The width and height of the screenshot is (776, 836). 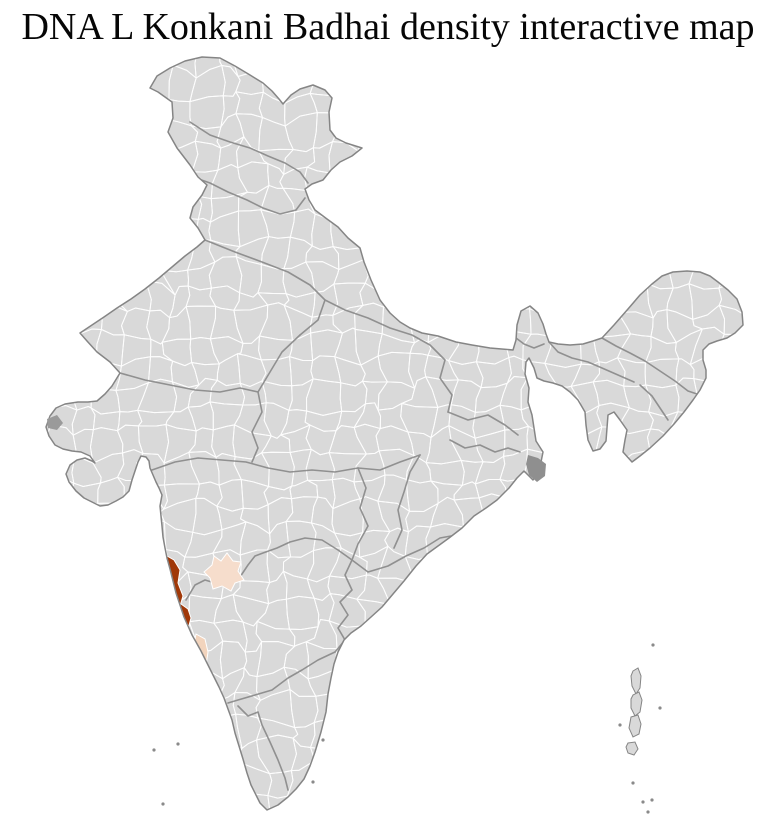 I want to click on andaman-island, so click(x=636, y=704).